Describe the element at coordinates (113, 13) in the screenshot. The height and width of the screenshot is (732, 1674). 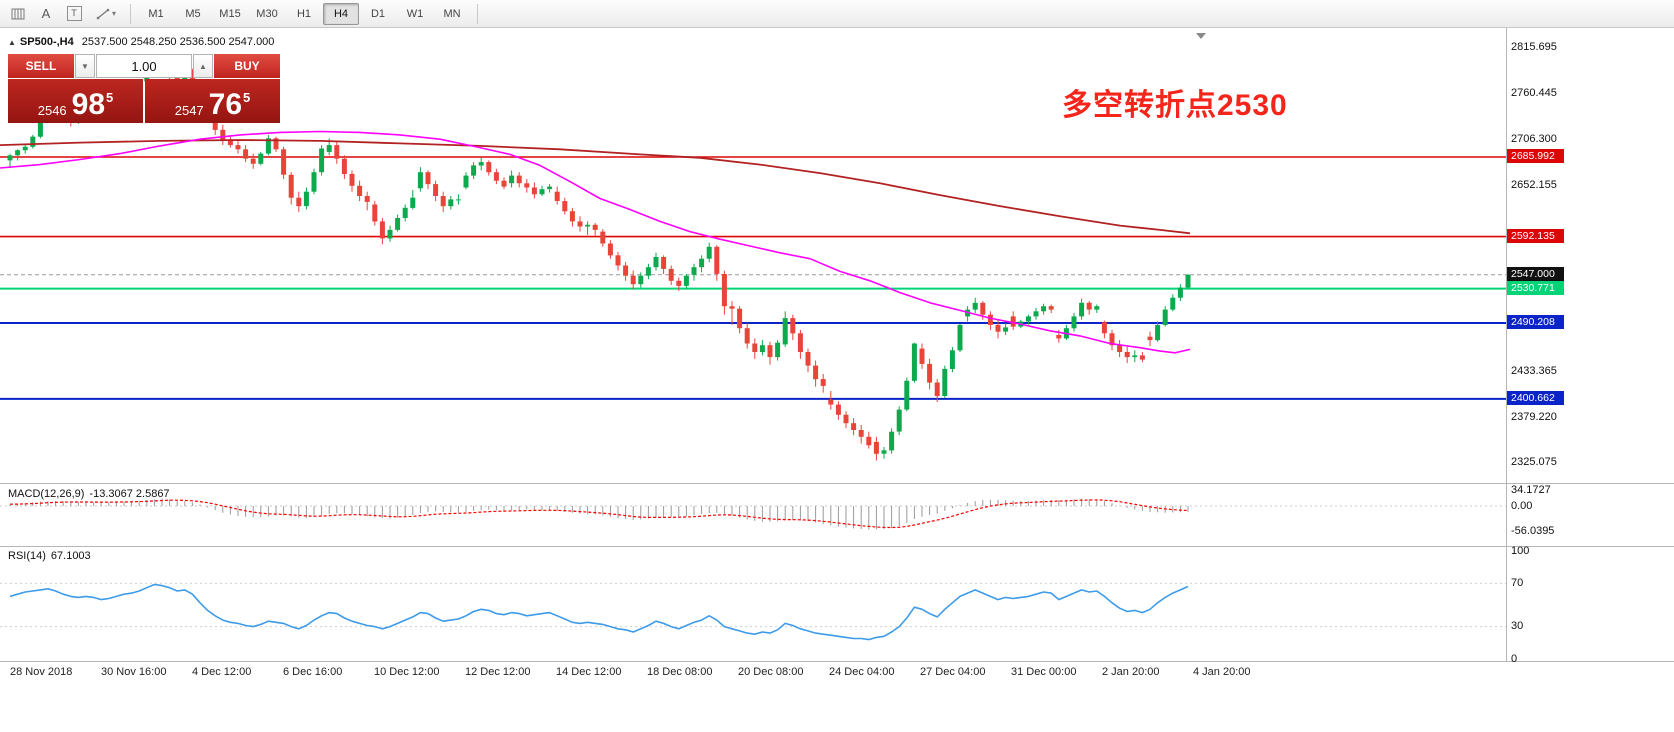
I see `chevron-down-icon: ▾` at that location.